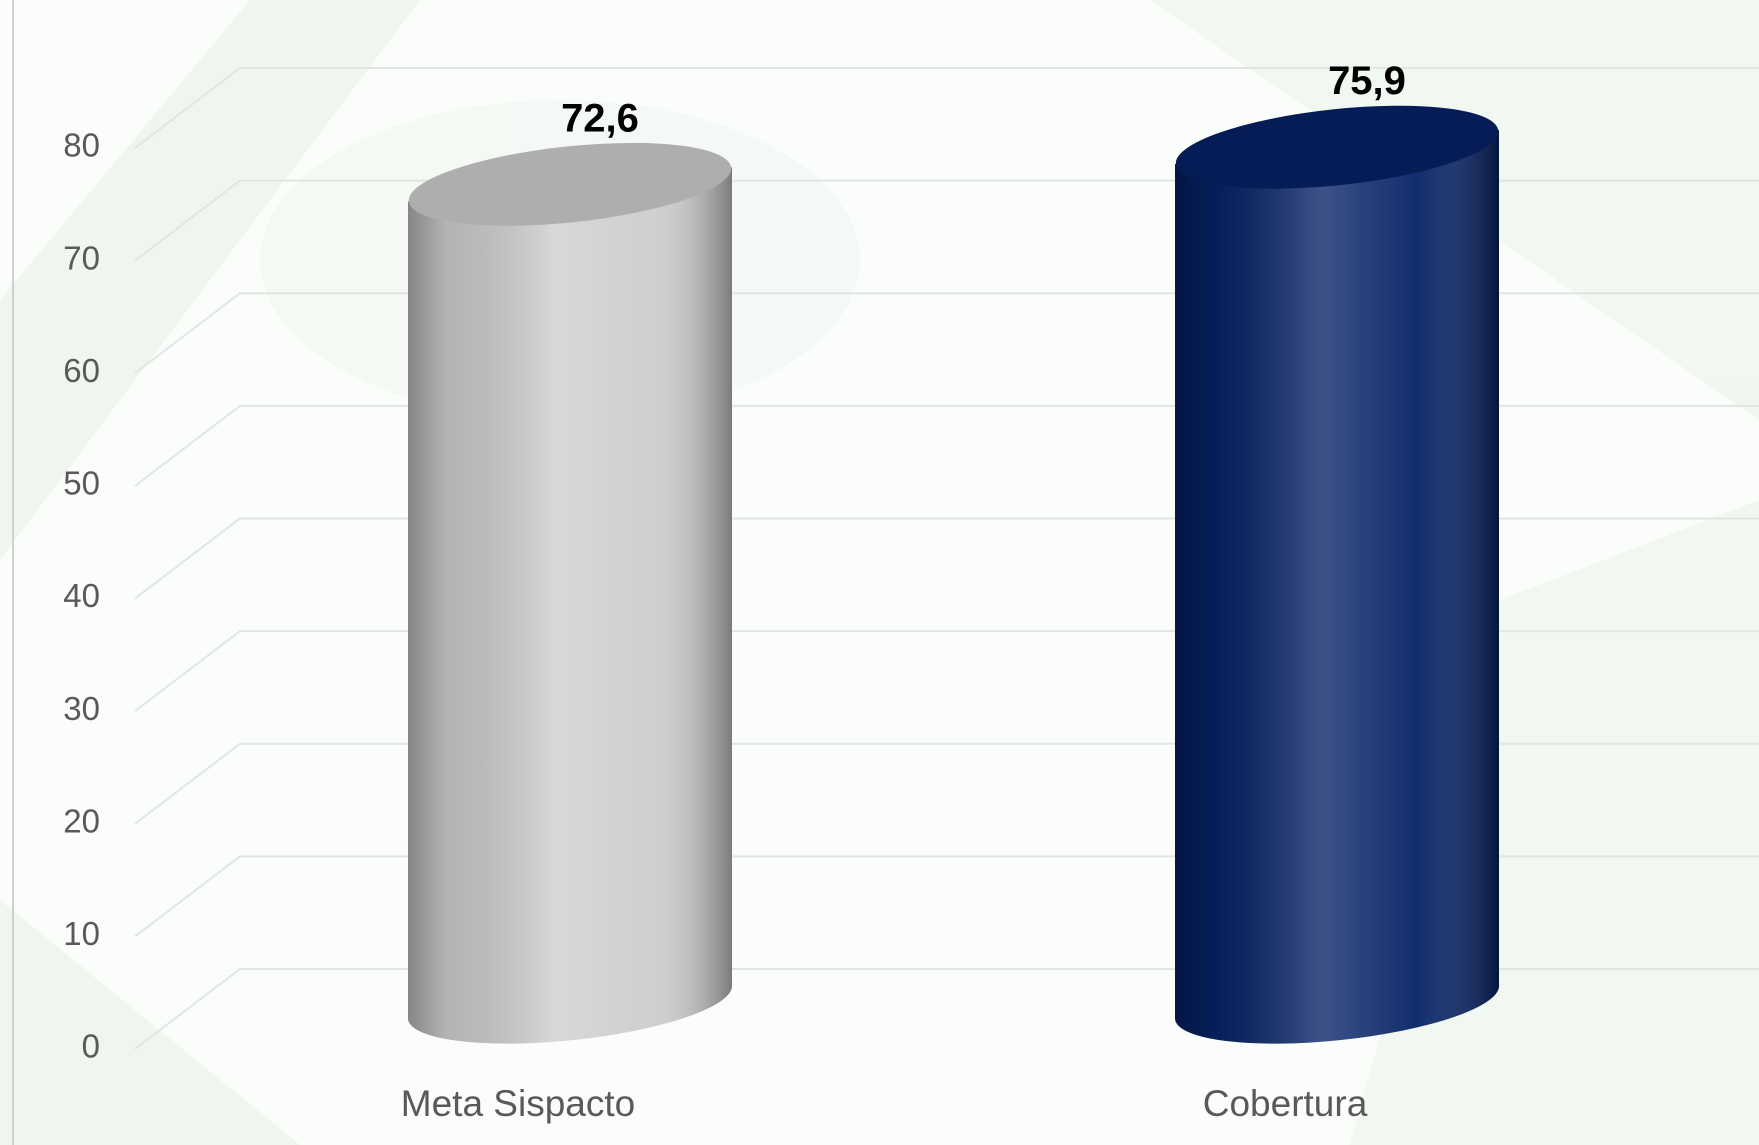 This screenshot has height=1145, width=1759. Describe the element at coordinates (1285, 1103) in the screenshot. I see `x-tick-label: Cobertura` at that location.